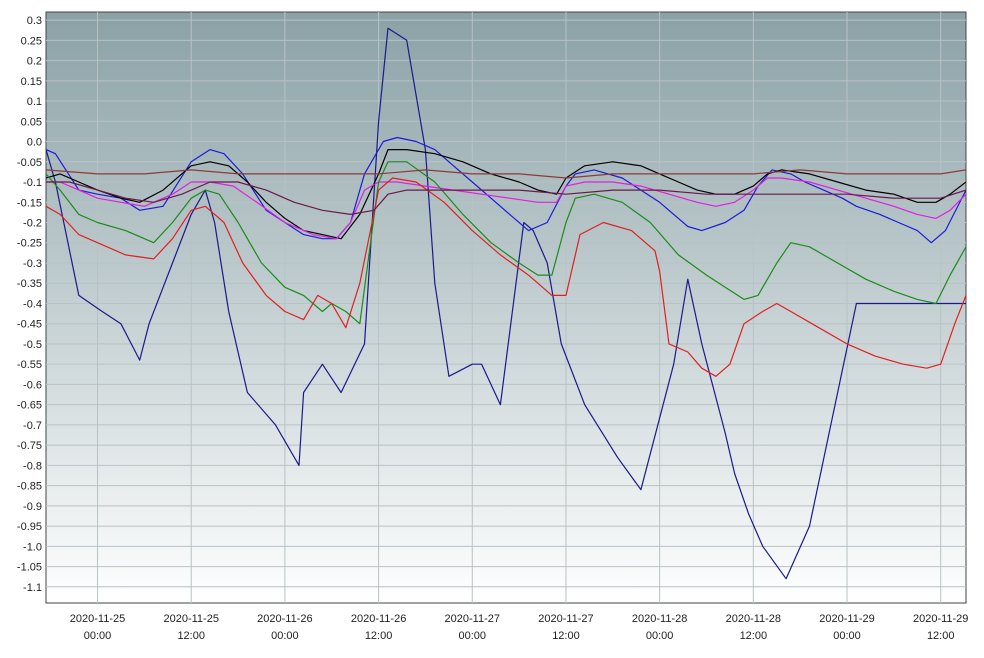 Image resolution: width=984 pixels, height=658 pixels. I want to click on y-tick-label: 0.3, so click(34, 21).